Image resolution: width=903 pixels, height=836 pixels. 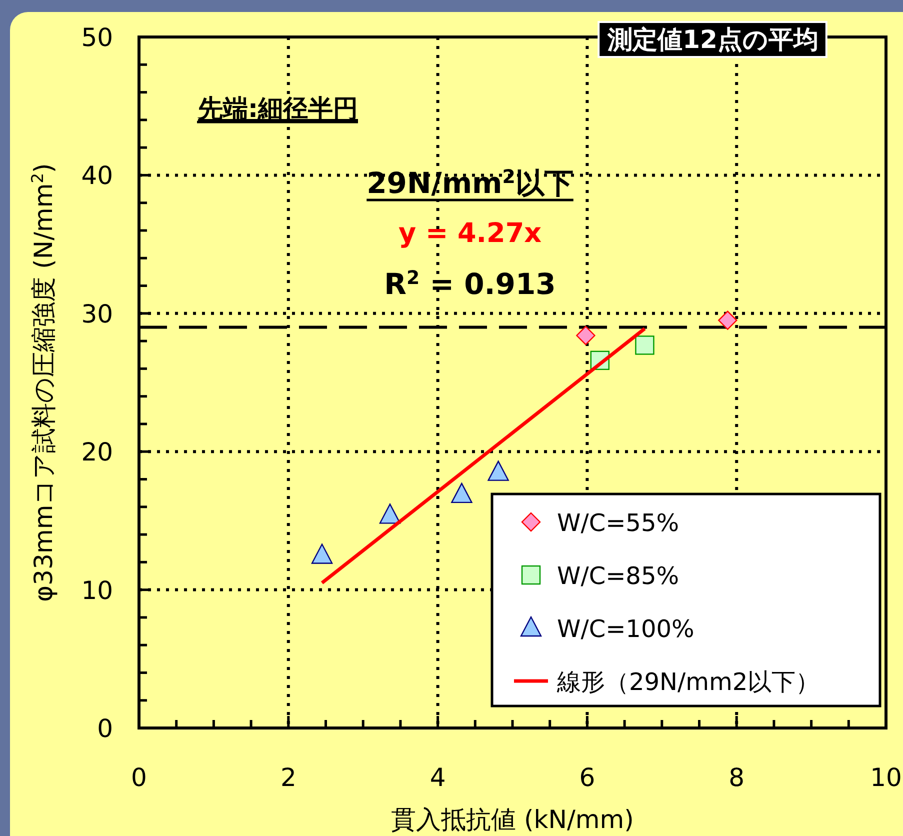 I want to click on x-tick-label: 6, so click(x=587, y=777).